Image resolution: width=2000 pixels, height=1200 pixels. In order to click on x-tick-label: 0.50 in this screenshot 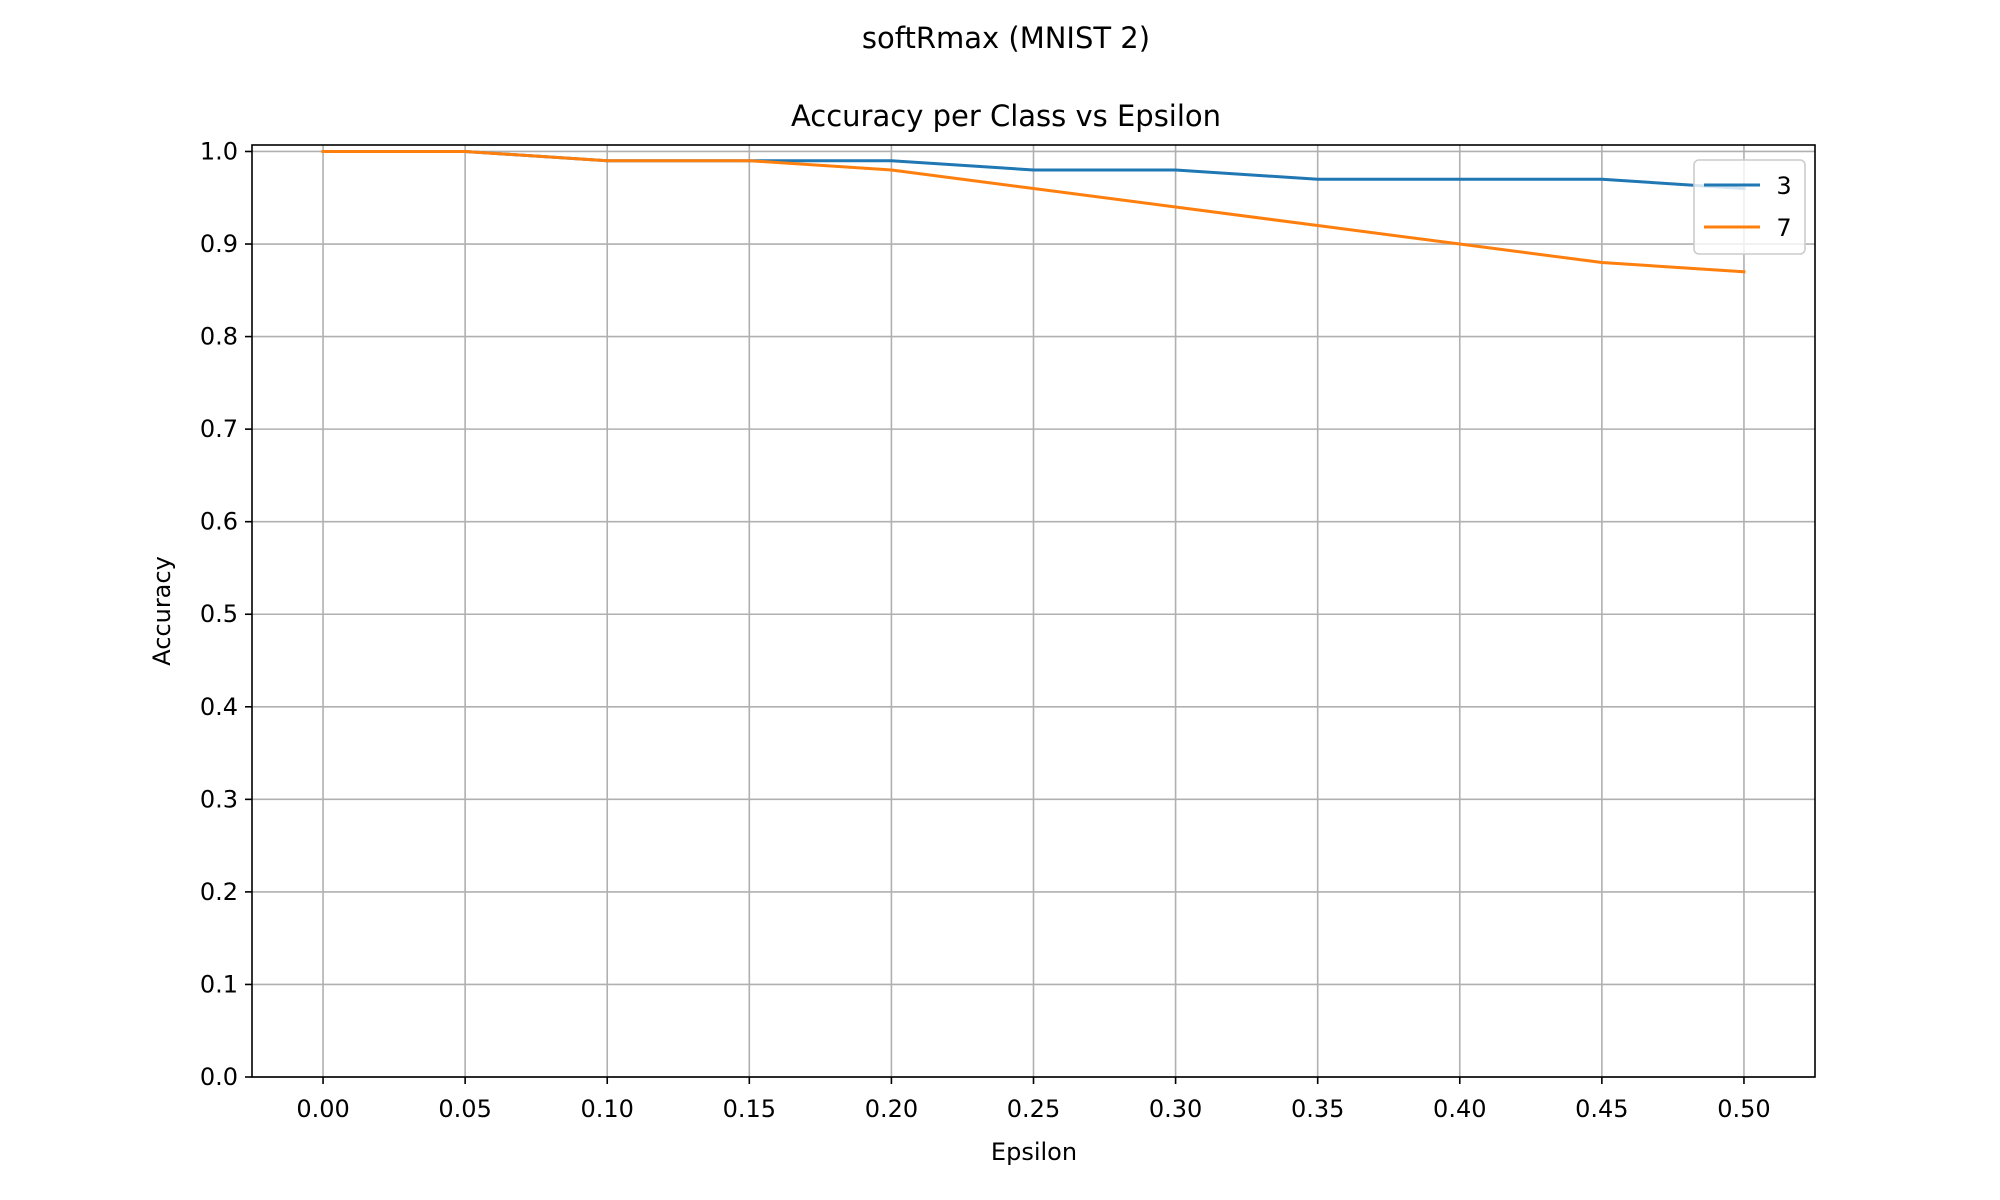, I will do `click(1743, 1109)`.